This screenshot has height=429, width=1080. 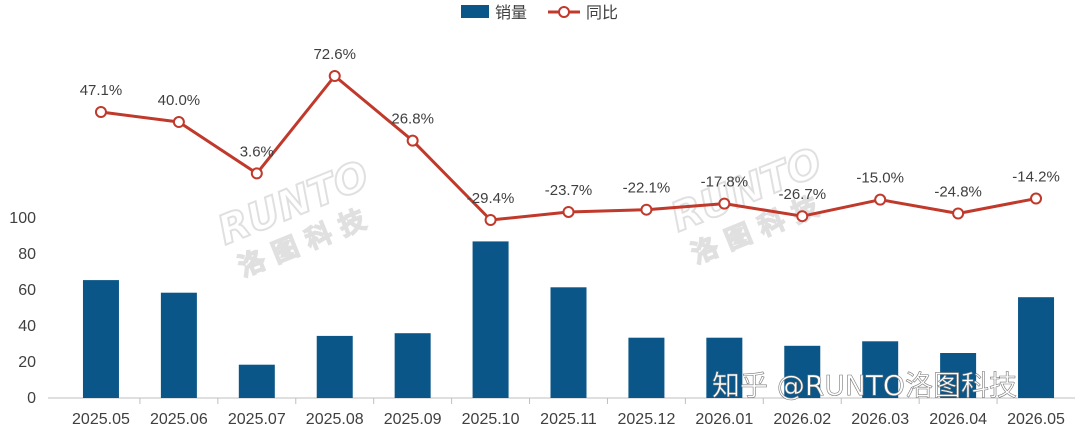 What do you see at coordinates (100, 112) in the screenshot?
I see `yoy-point-2025.05` at bounding box center [100, 112].